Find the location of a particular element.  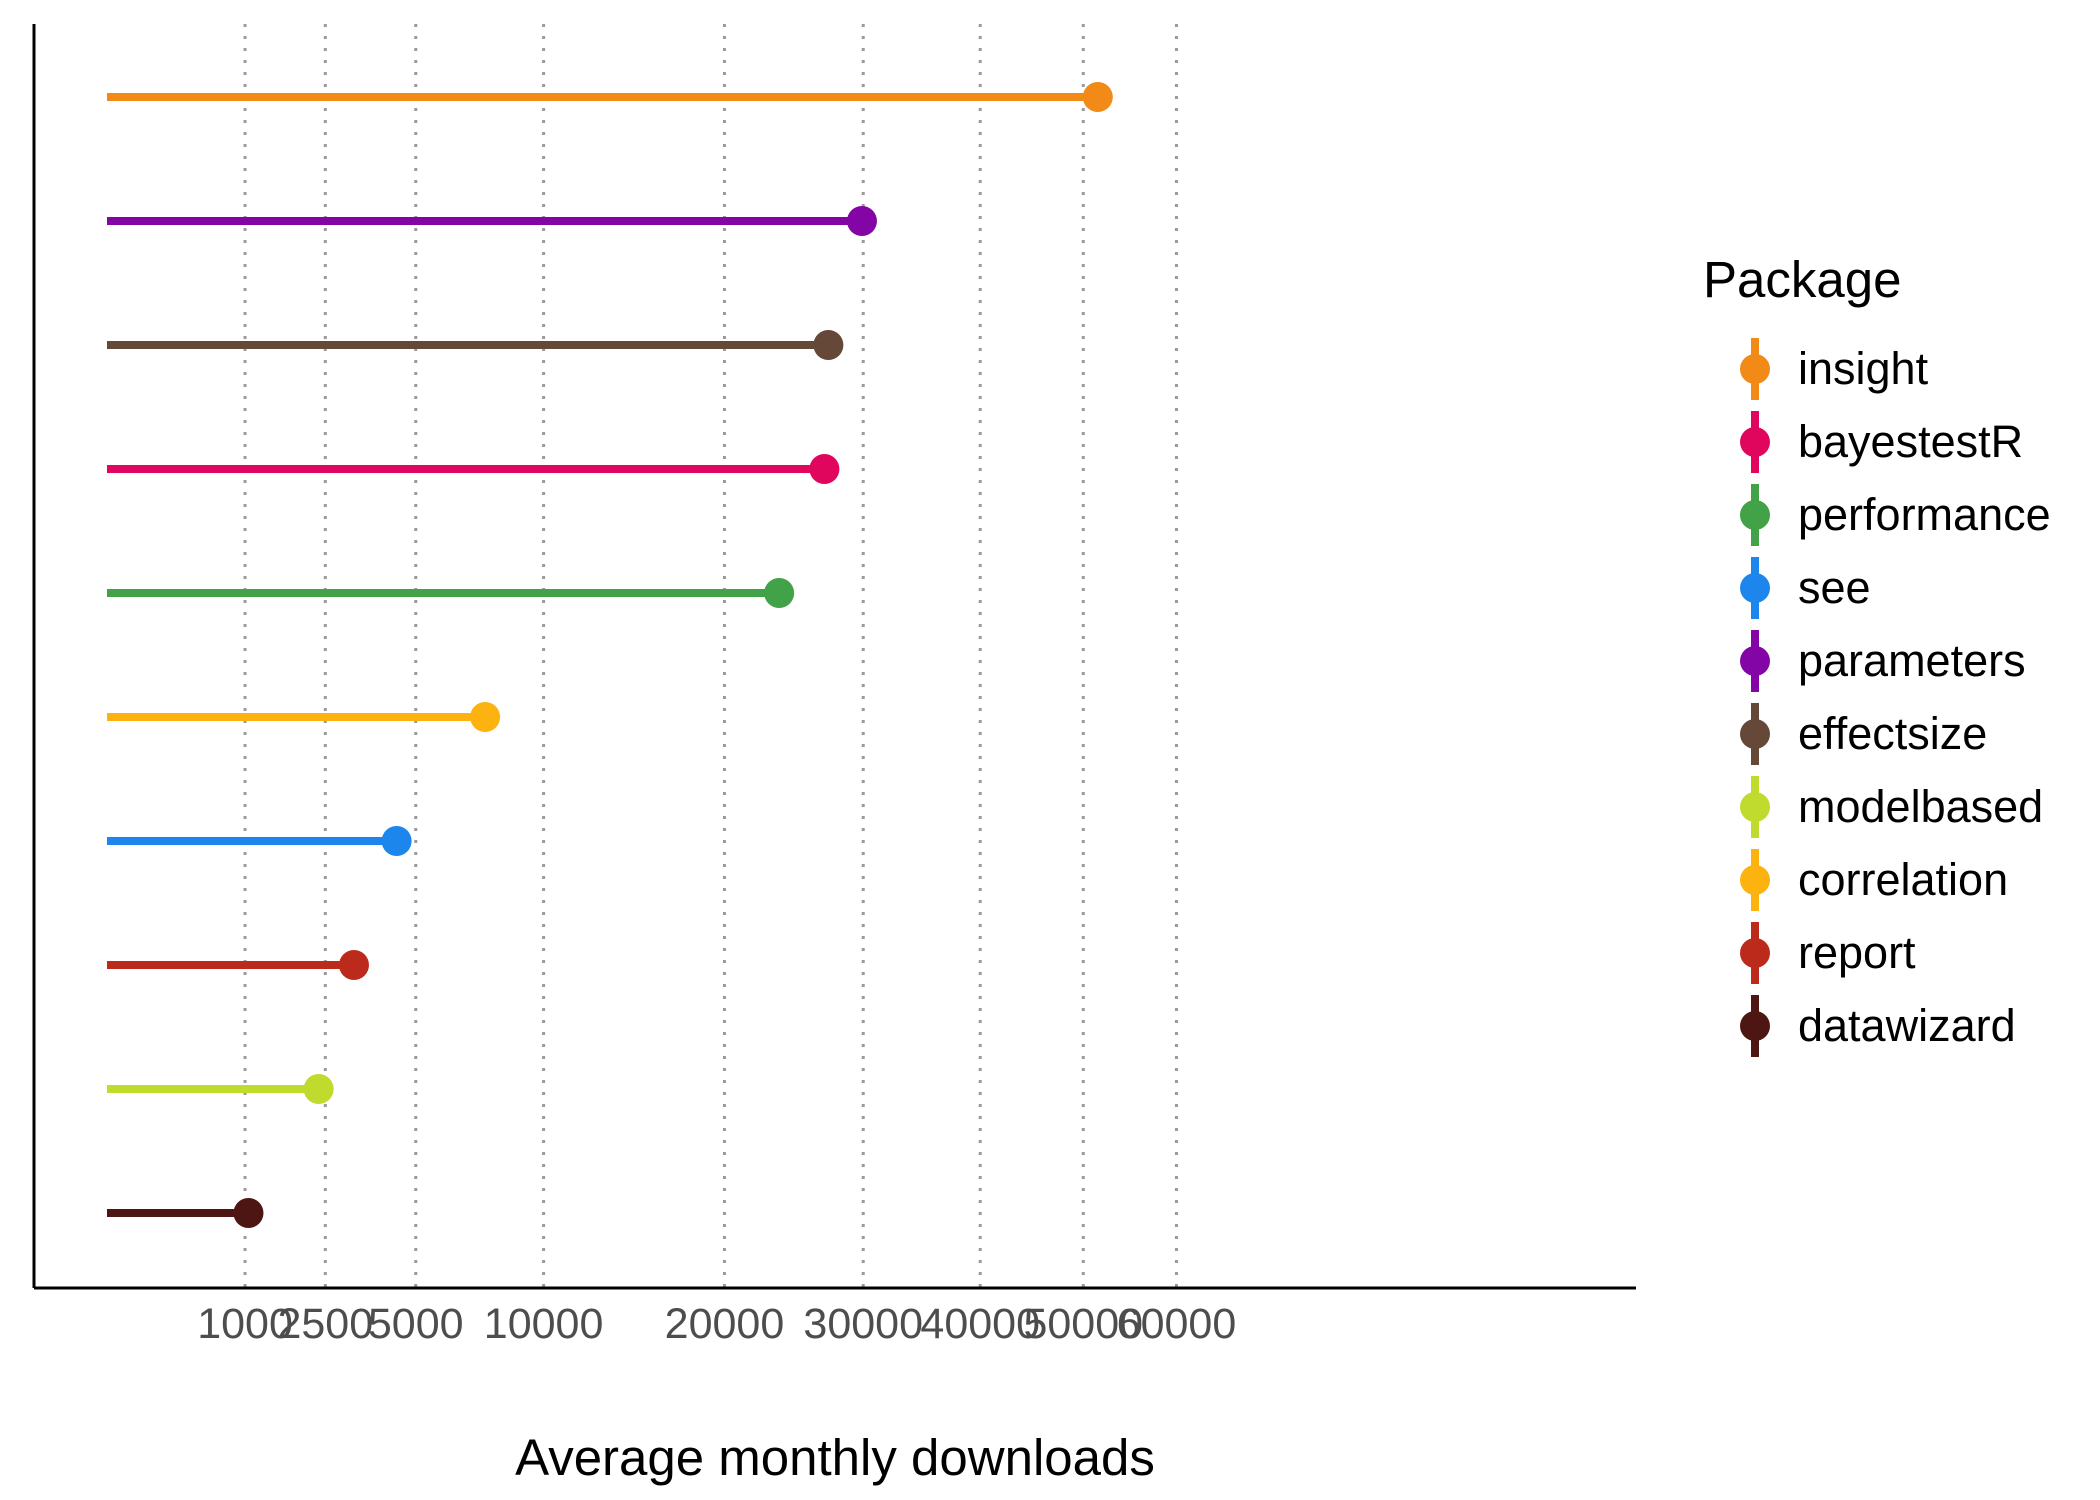

lollipop-point-performance is located at coordinates (779, 593).